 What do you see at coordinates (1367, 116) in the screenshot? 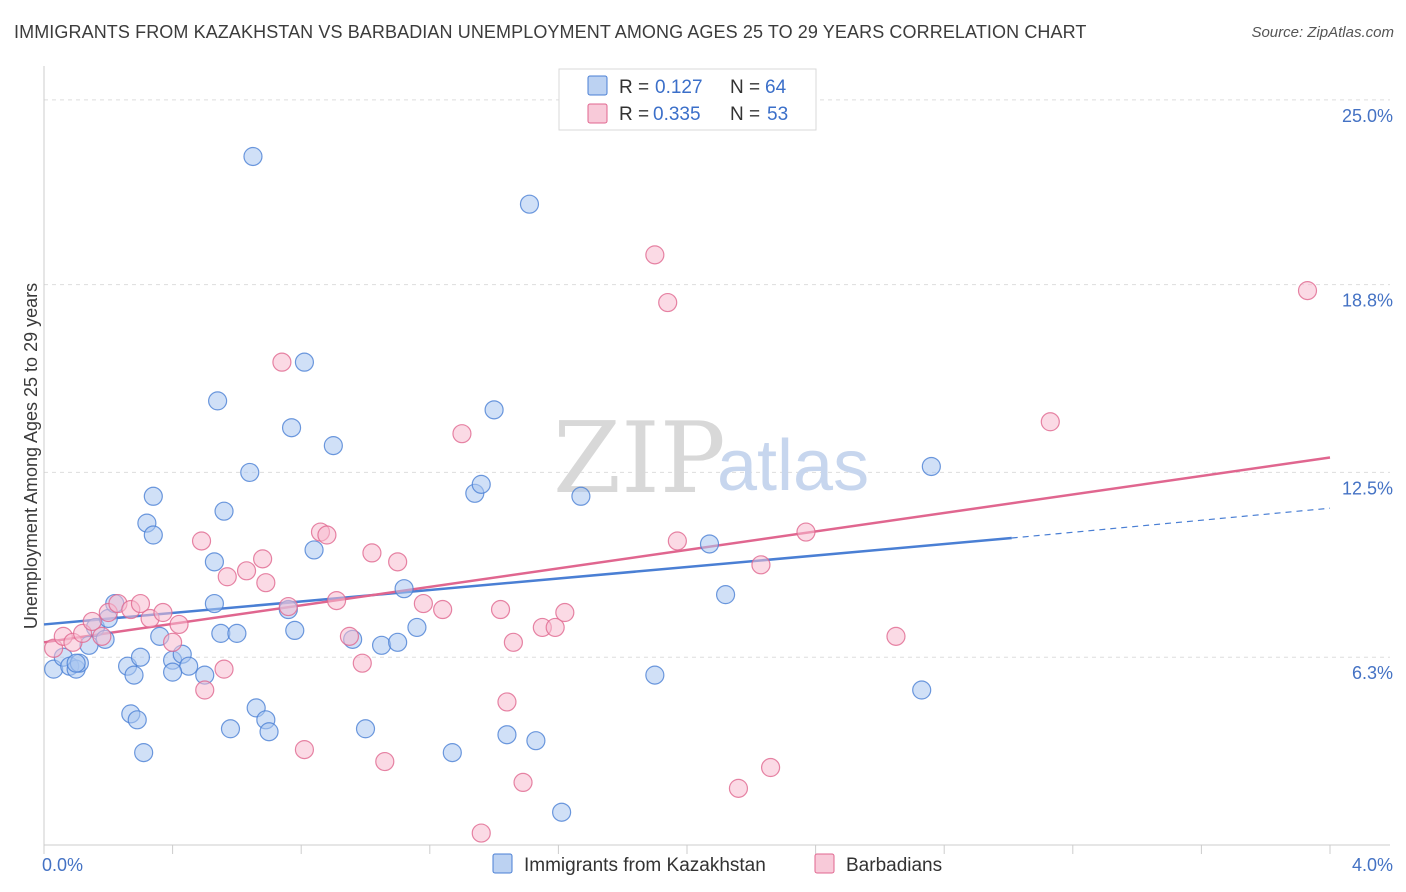
I see `y-tick-label-3: 25.0%` at bounding box center [1367, 116].